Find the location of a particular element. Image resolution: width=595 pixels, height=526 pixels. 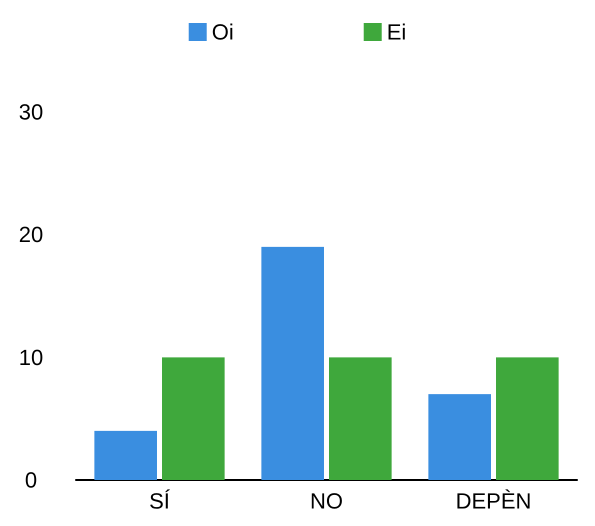

x-tick-label: NO is located at coordinates (326, 501).